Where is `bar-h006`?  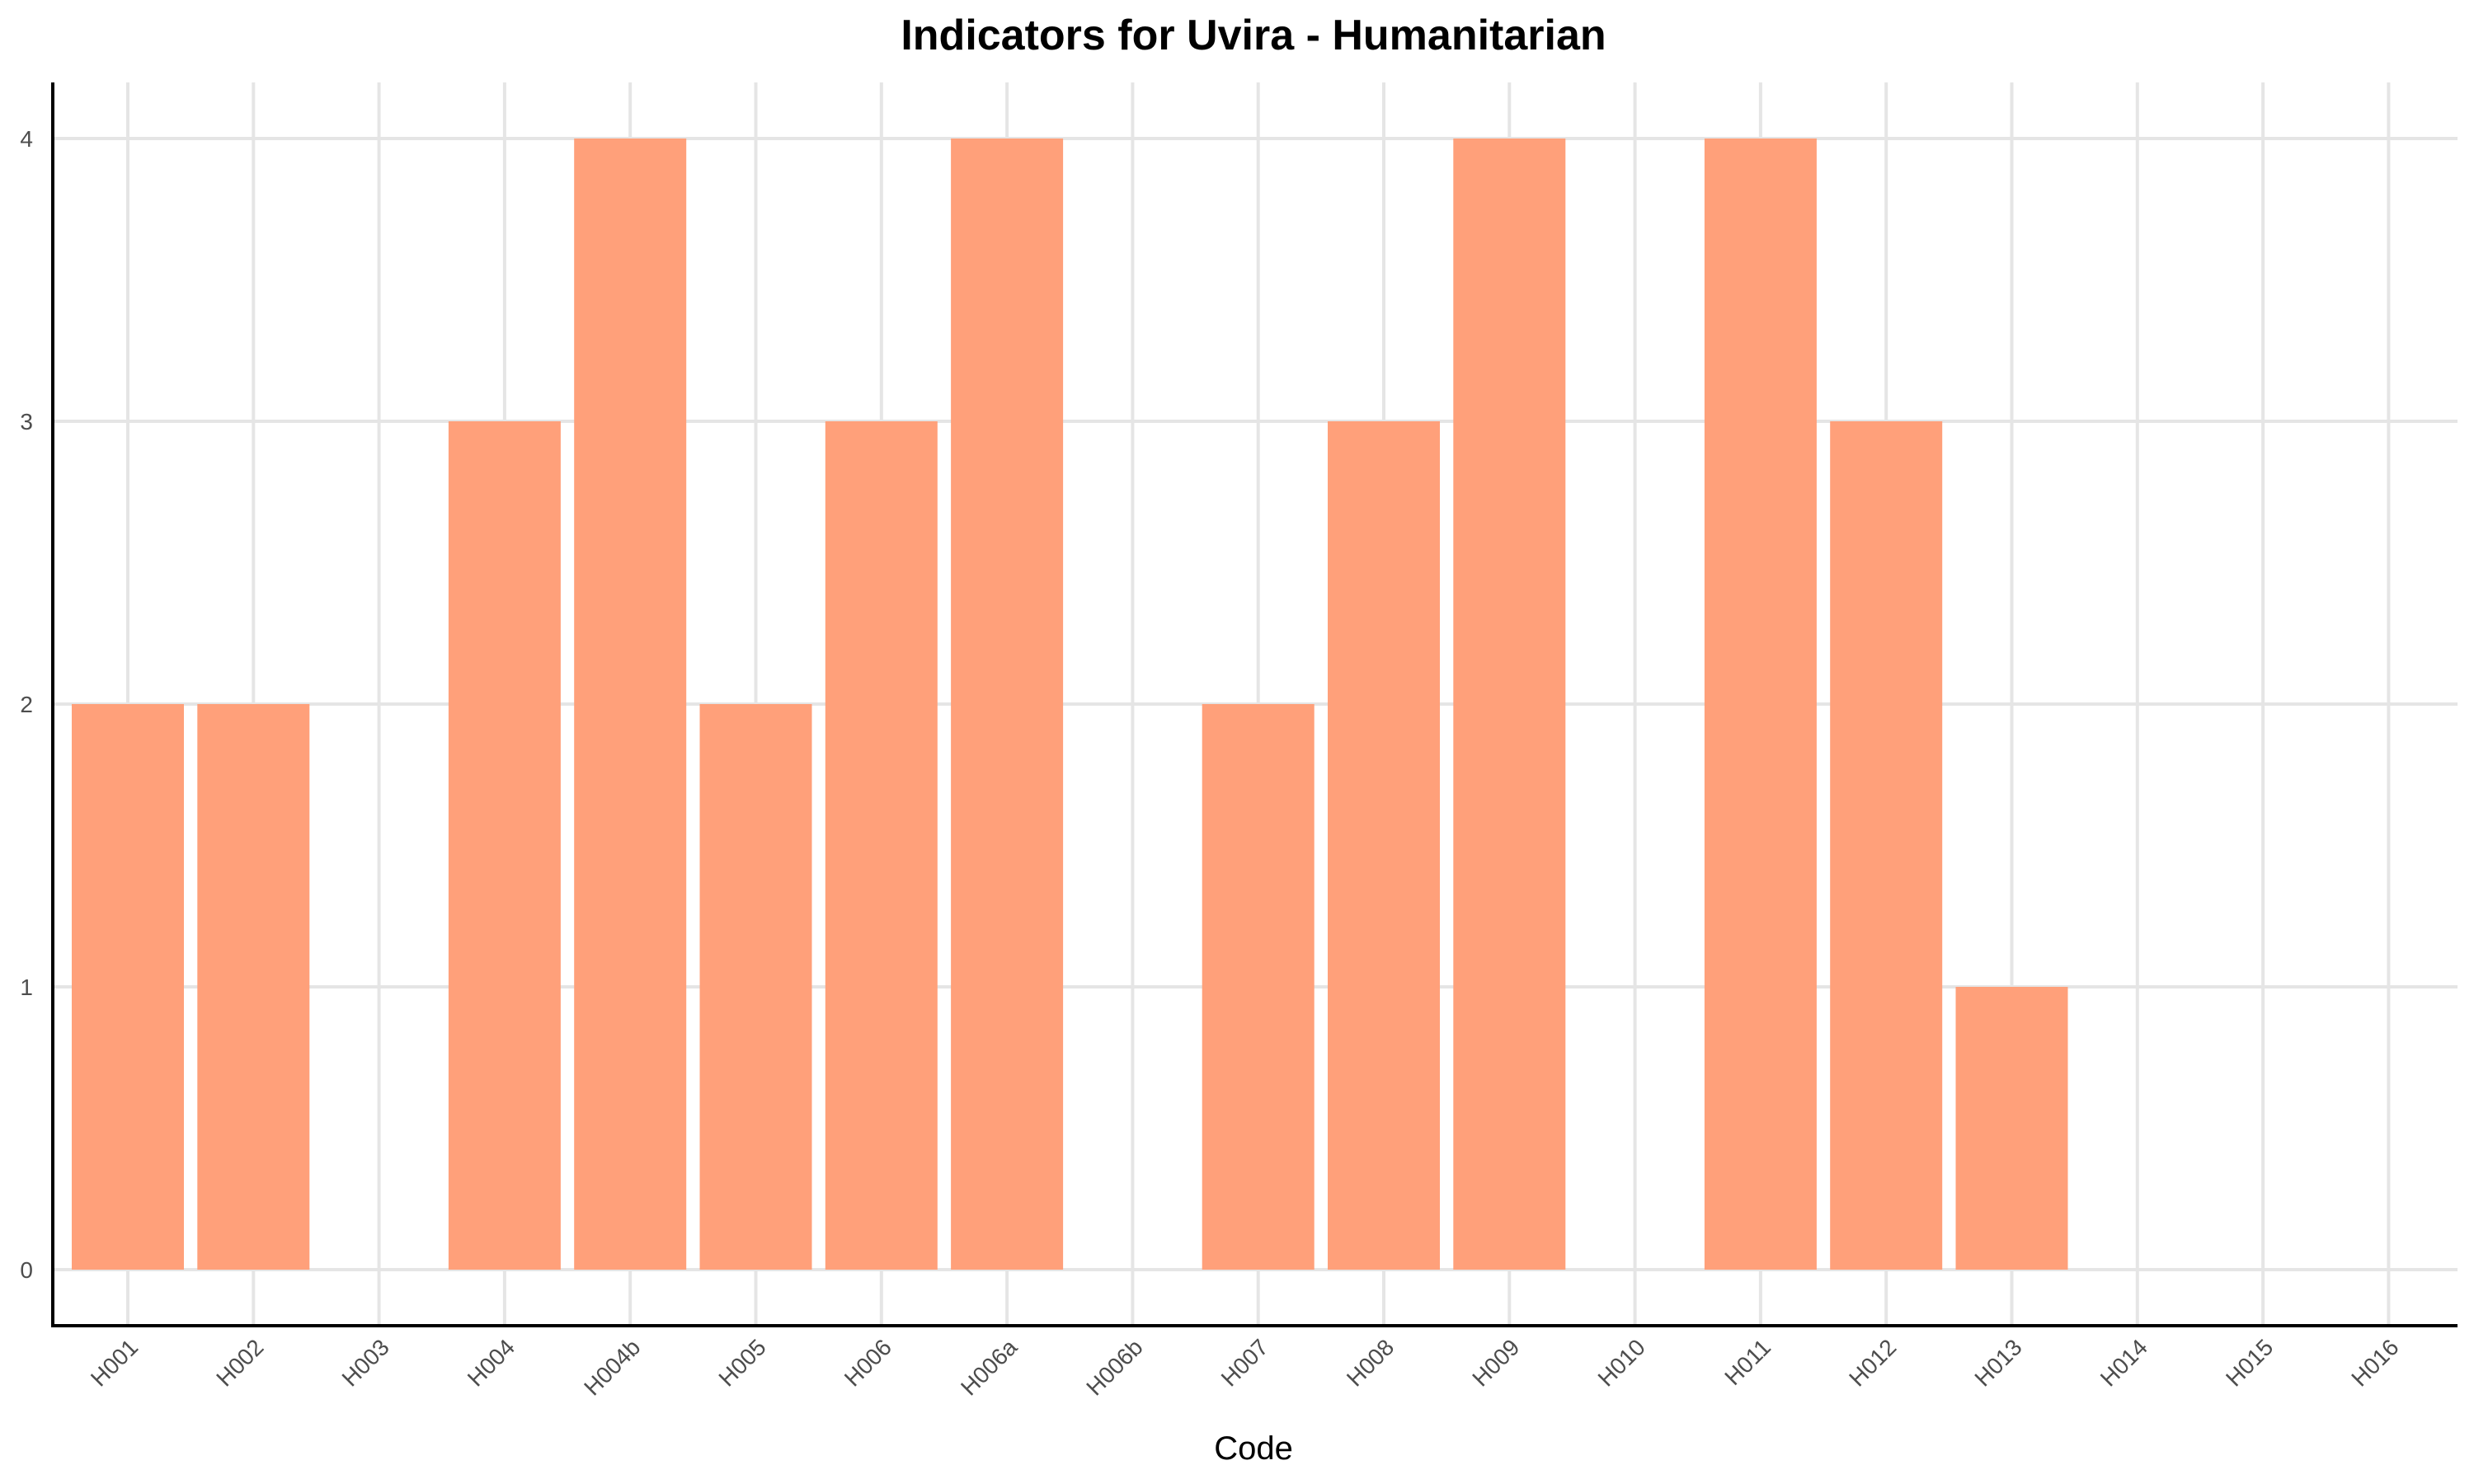
bar-h006 is located at coordinates (881, 845).